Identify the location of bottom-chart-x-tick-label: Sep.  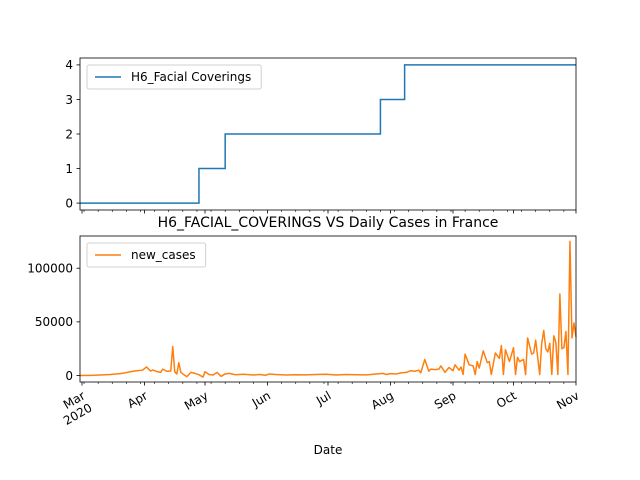
(445, 399).